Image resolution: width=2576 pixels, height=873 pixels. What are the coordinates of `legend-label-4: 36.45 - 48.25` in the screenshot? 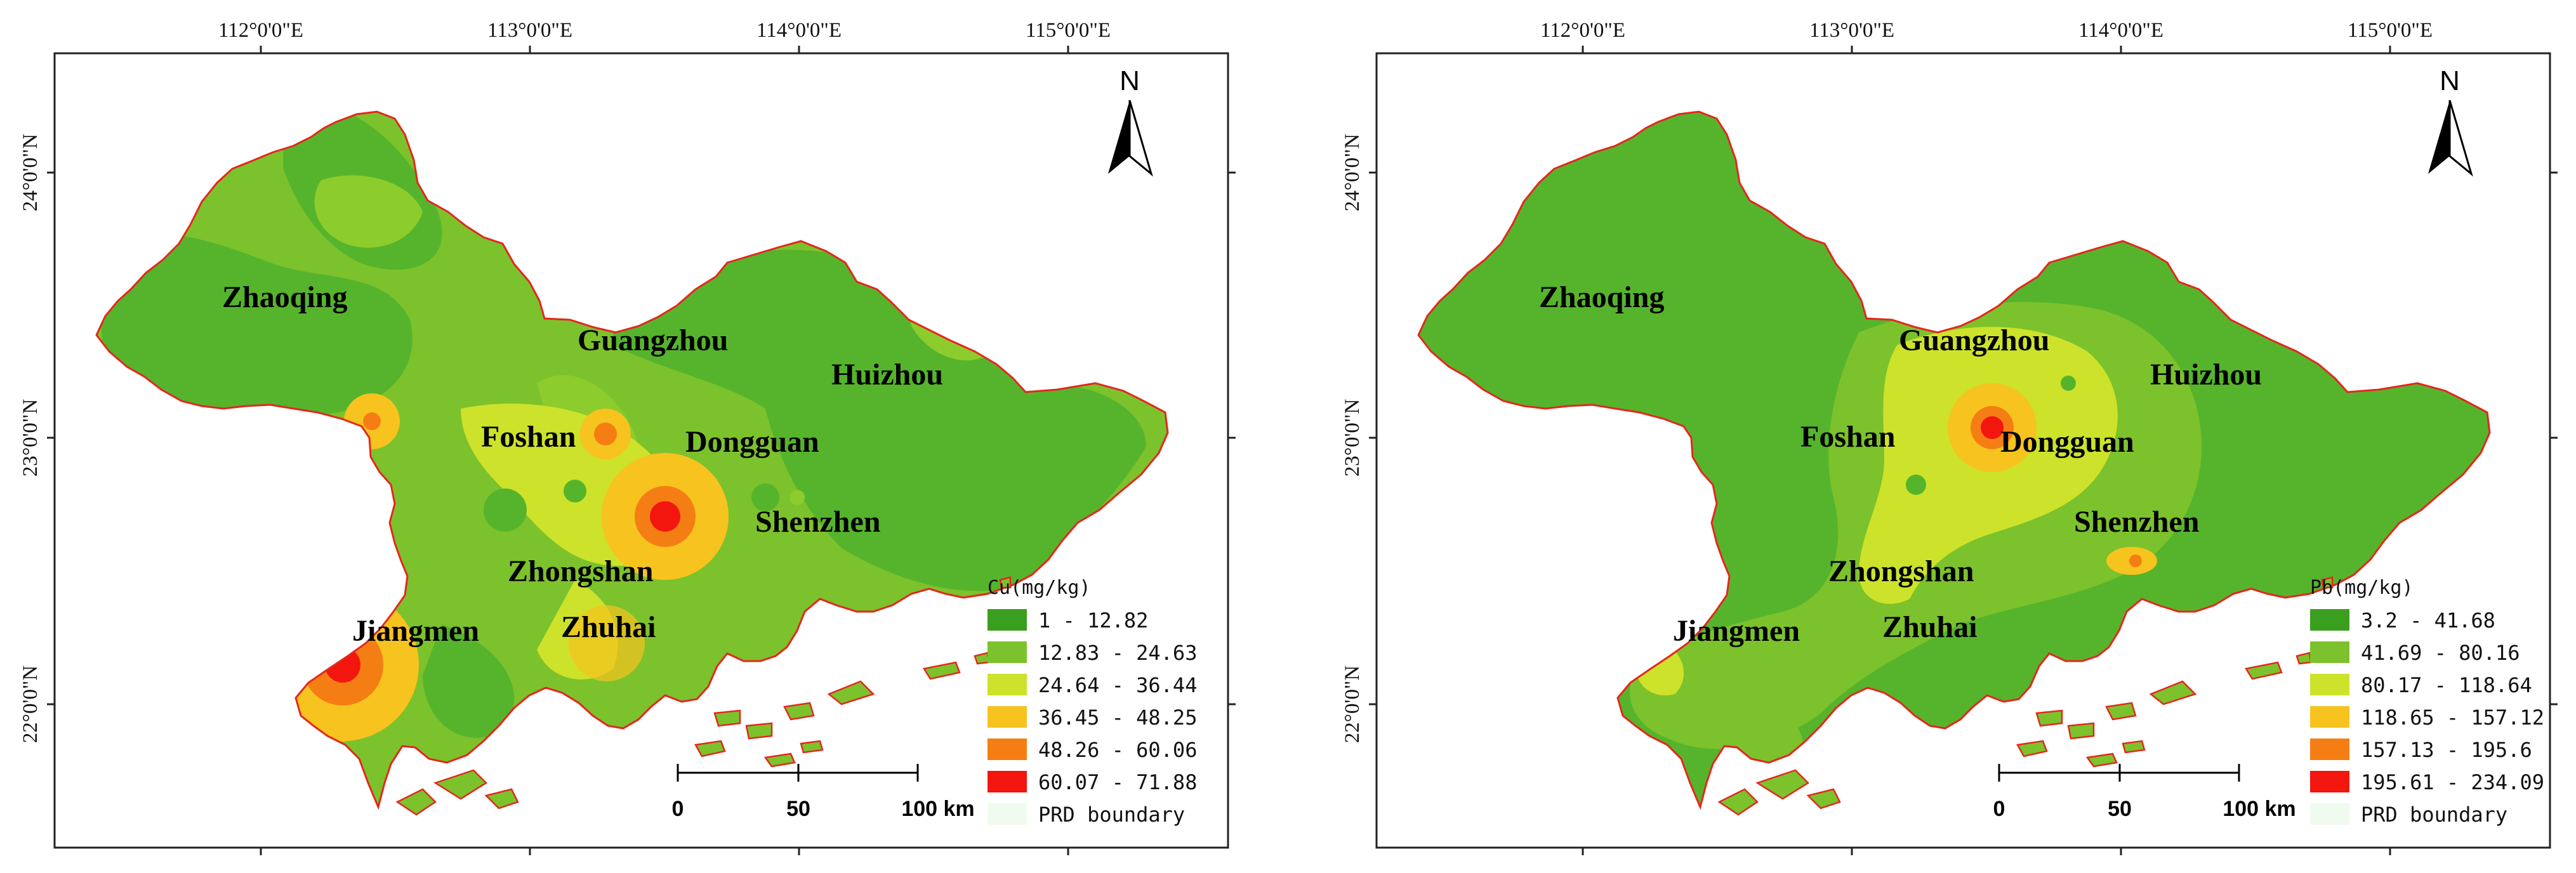 It's located at (1117, 718).